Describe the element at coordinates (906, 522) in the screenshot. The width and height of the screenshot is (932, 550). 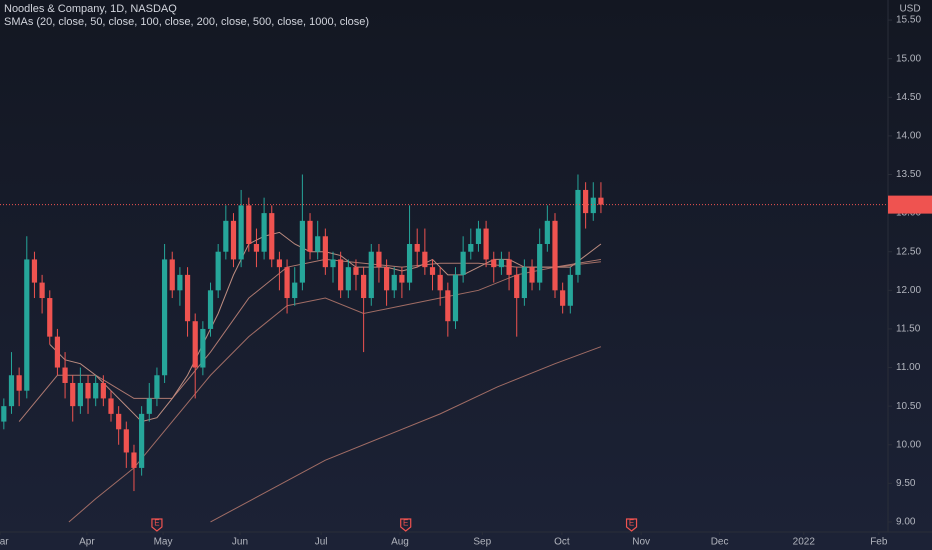
I see `y-tick-label: 9.00` at that location.